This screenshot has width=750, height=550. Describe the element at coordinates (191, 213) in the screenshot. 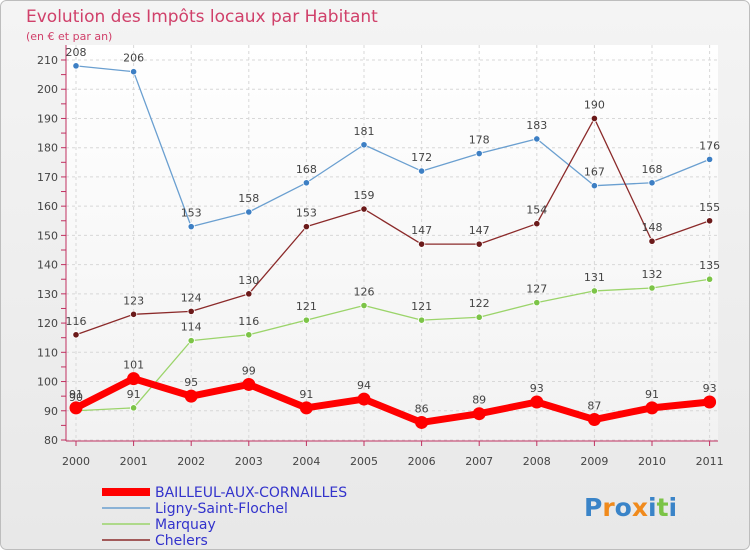

I see `data-label: 153` at that location.